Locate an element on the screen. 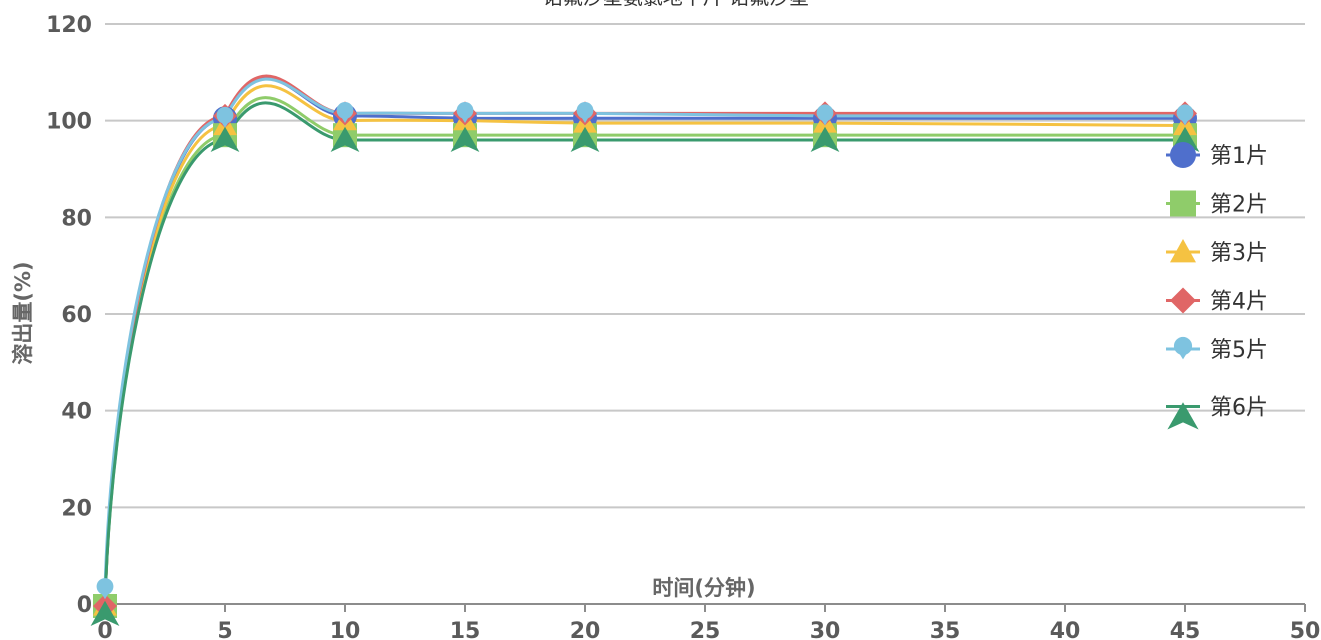  legend-label: 第4片 is located at coordinates (1239, 302).